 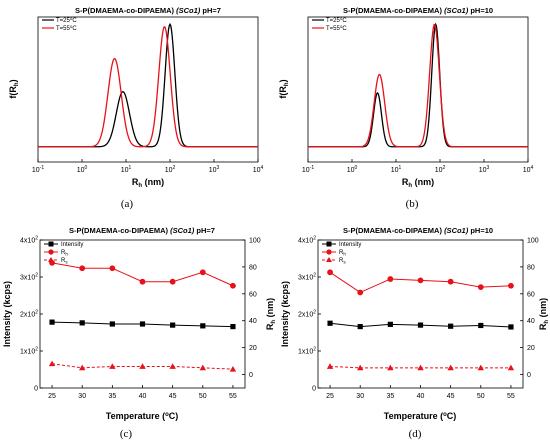 I want to click on y2-tick-label: 80, so click(x=253, y=267).